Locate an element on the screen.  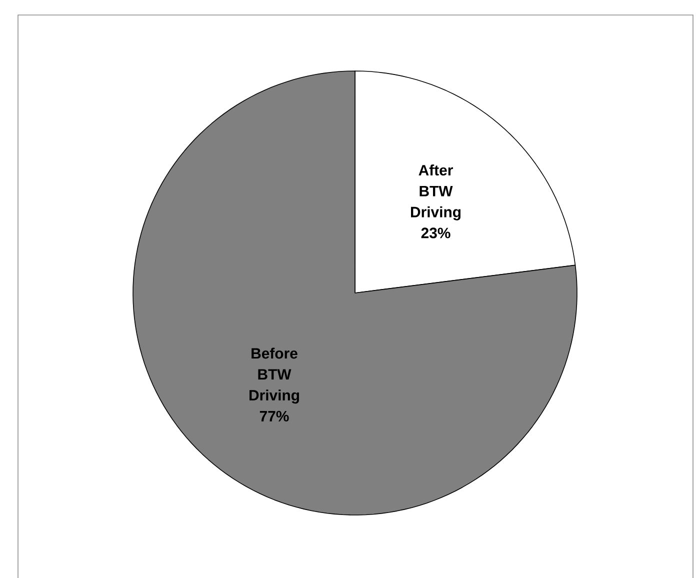
slice-label: Before BTW Driving is located at coordinates (274, 376).